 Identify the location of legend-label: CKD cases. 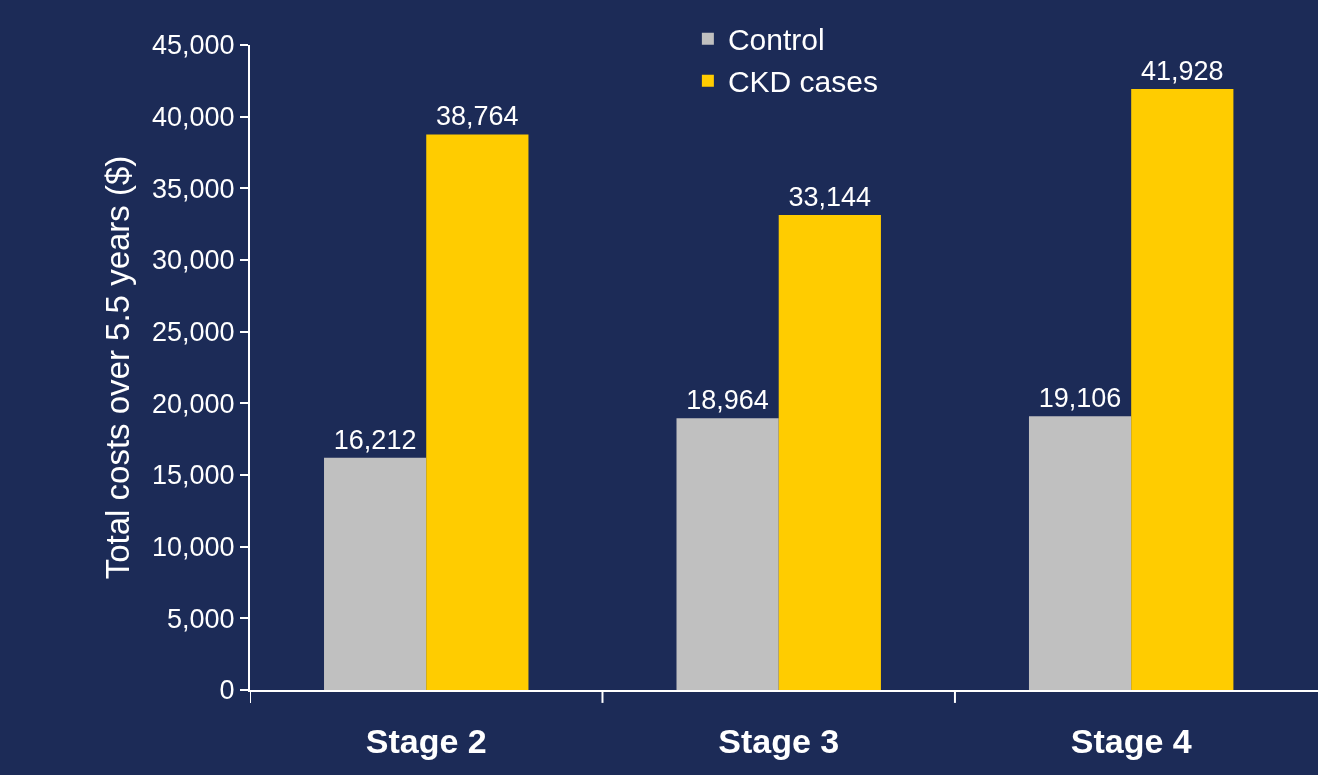
(802, 82).